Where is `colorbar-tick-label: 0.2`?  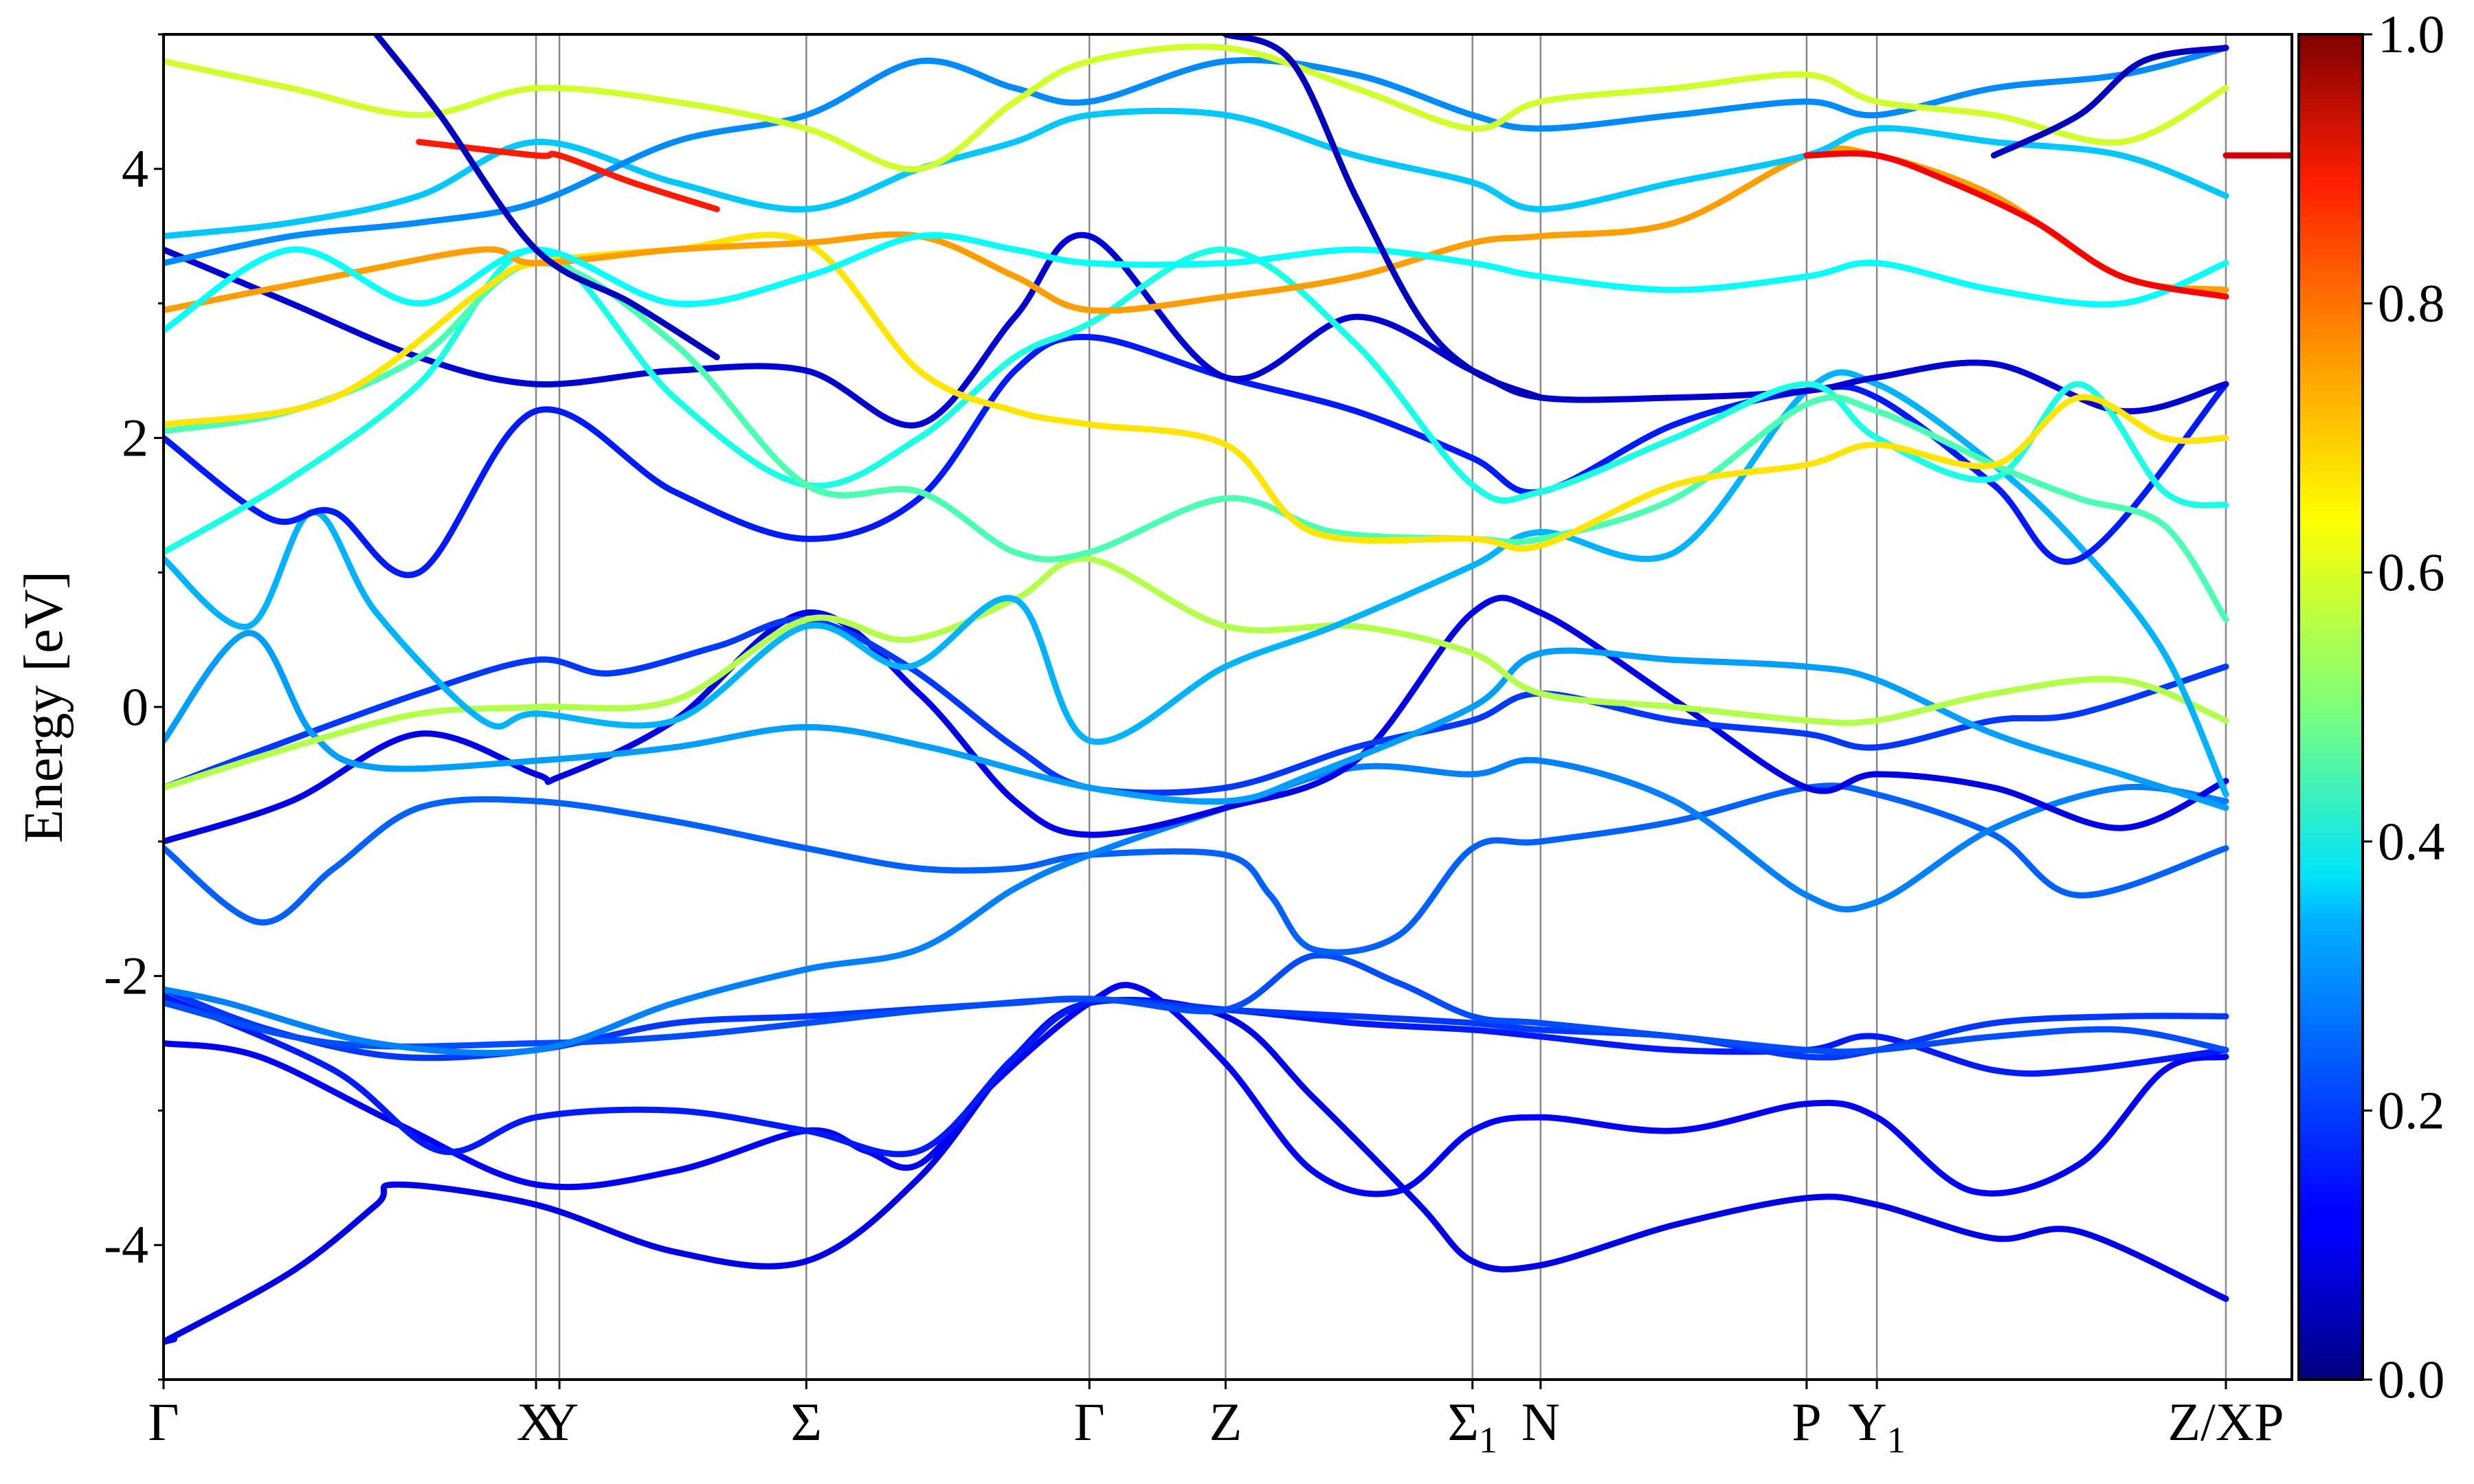 colorbar-tick-label: 0.2 is located at coordinates (2411, 1110).